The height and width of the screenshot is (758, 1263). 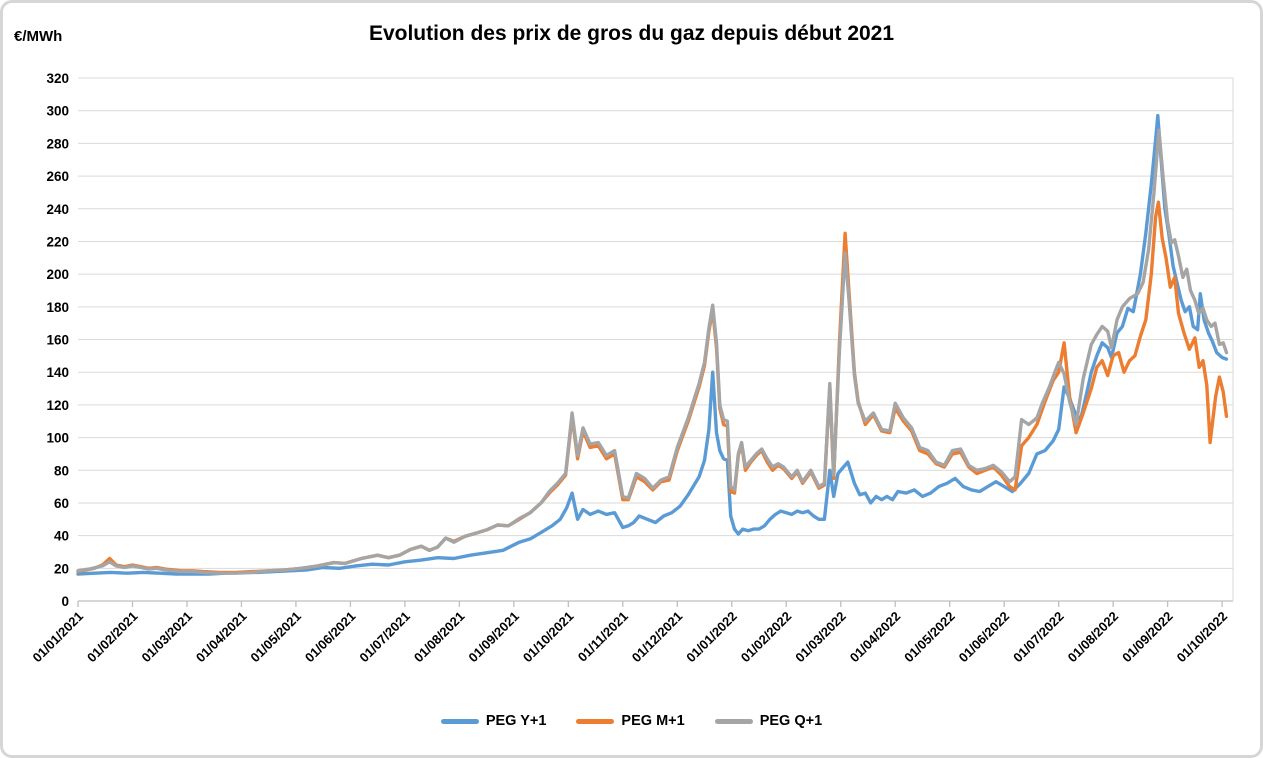 I want to click on x-tick-label-21: 01/10/2022, so click(x=1202, y=637).